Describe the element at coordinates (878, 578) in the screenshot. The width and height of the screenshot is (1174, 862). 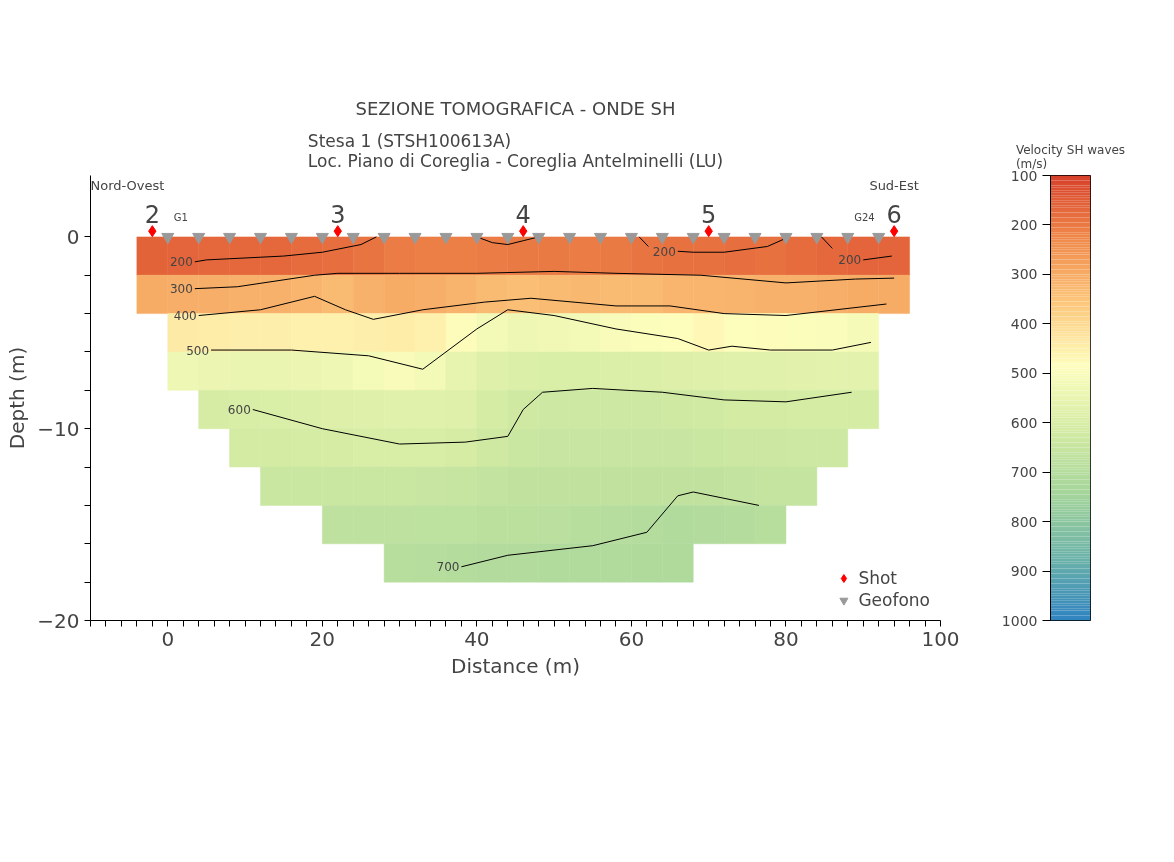
I see `legend-label: Shot` at that location.